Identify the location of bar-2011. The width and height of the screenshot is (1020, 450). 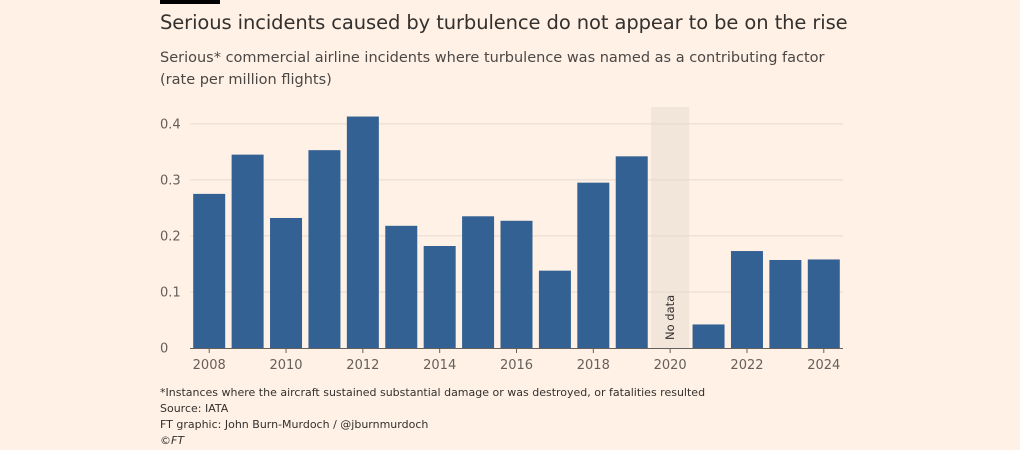
(324, 249).